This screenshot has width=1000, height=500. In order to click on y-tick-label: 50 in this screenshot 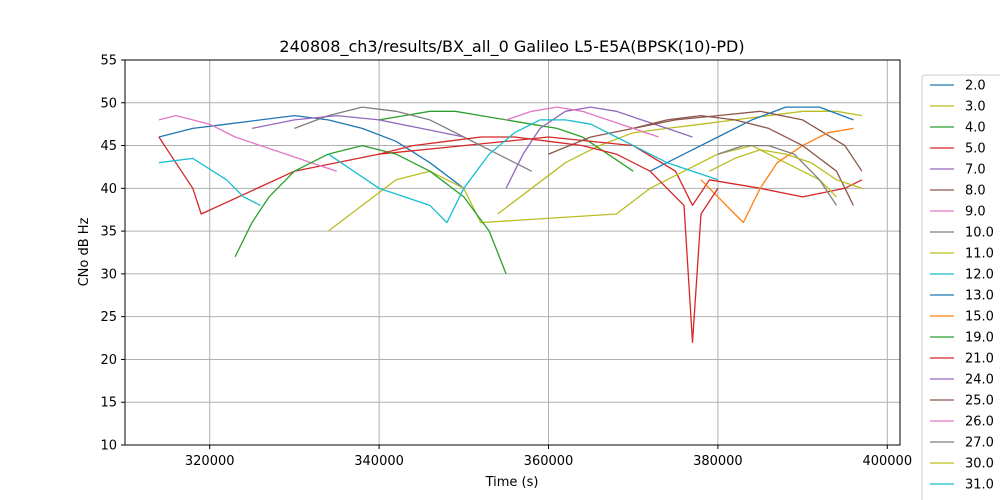, I will do `click(108, 103)`.